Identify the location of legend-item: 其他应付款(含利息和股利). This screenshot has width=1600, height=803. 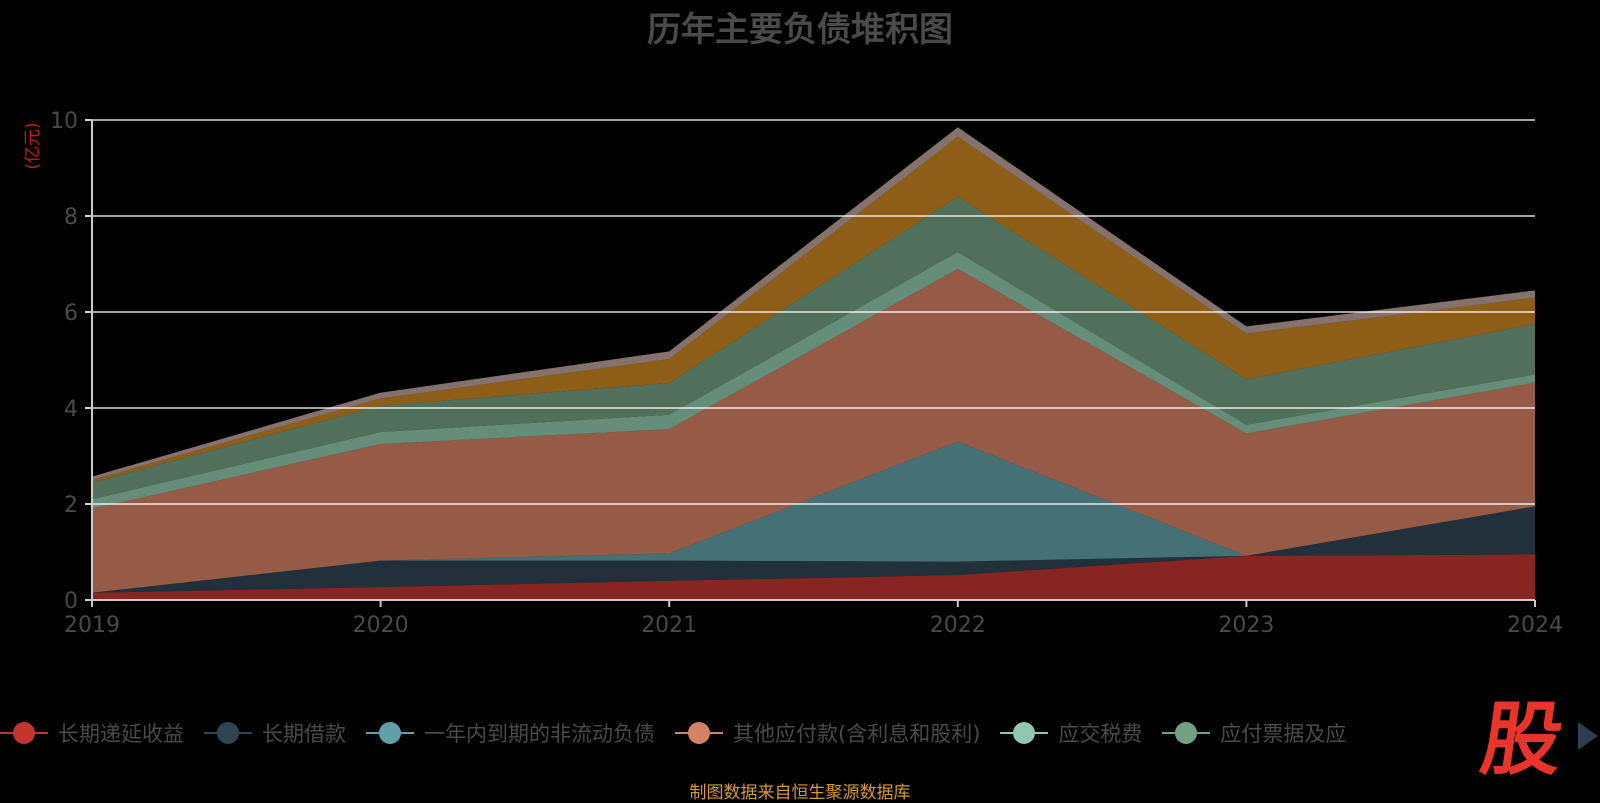
(827, 733).